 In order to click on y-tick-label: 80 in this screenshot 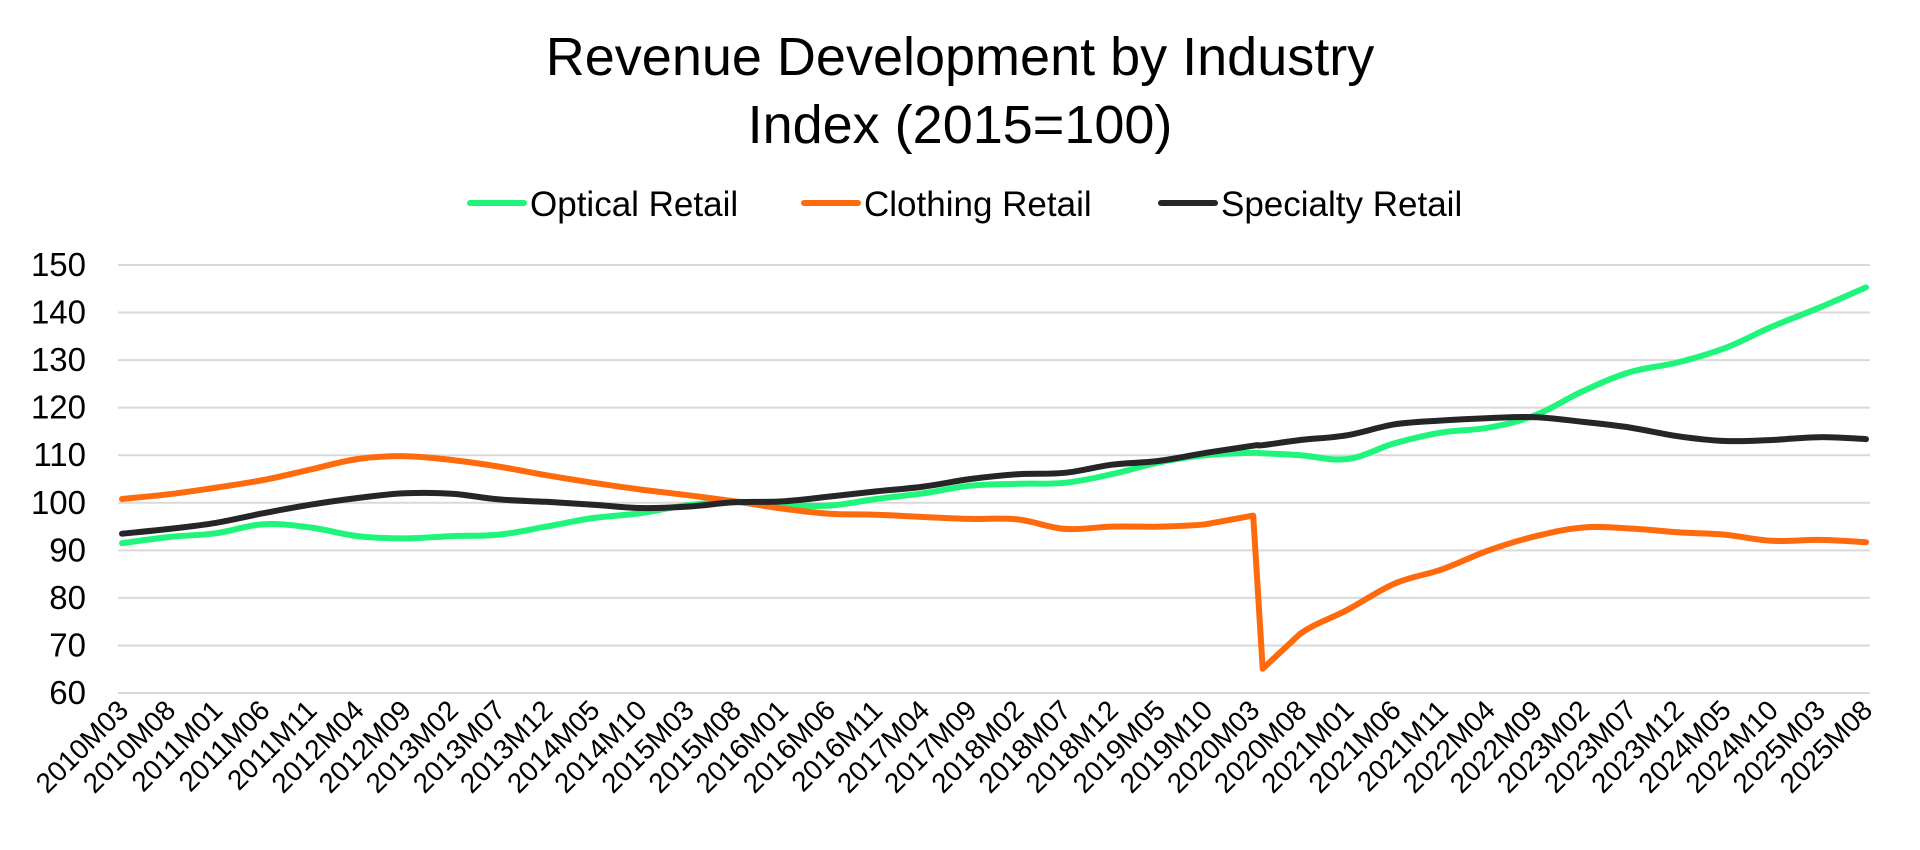, I will do `click(67, 597)`.